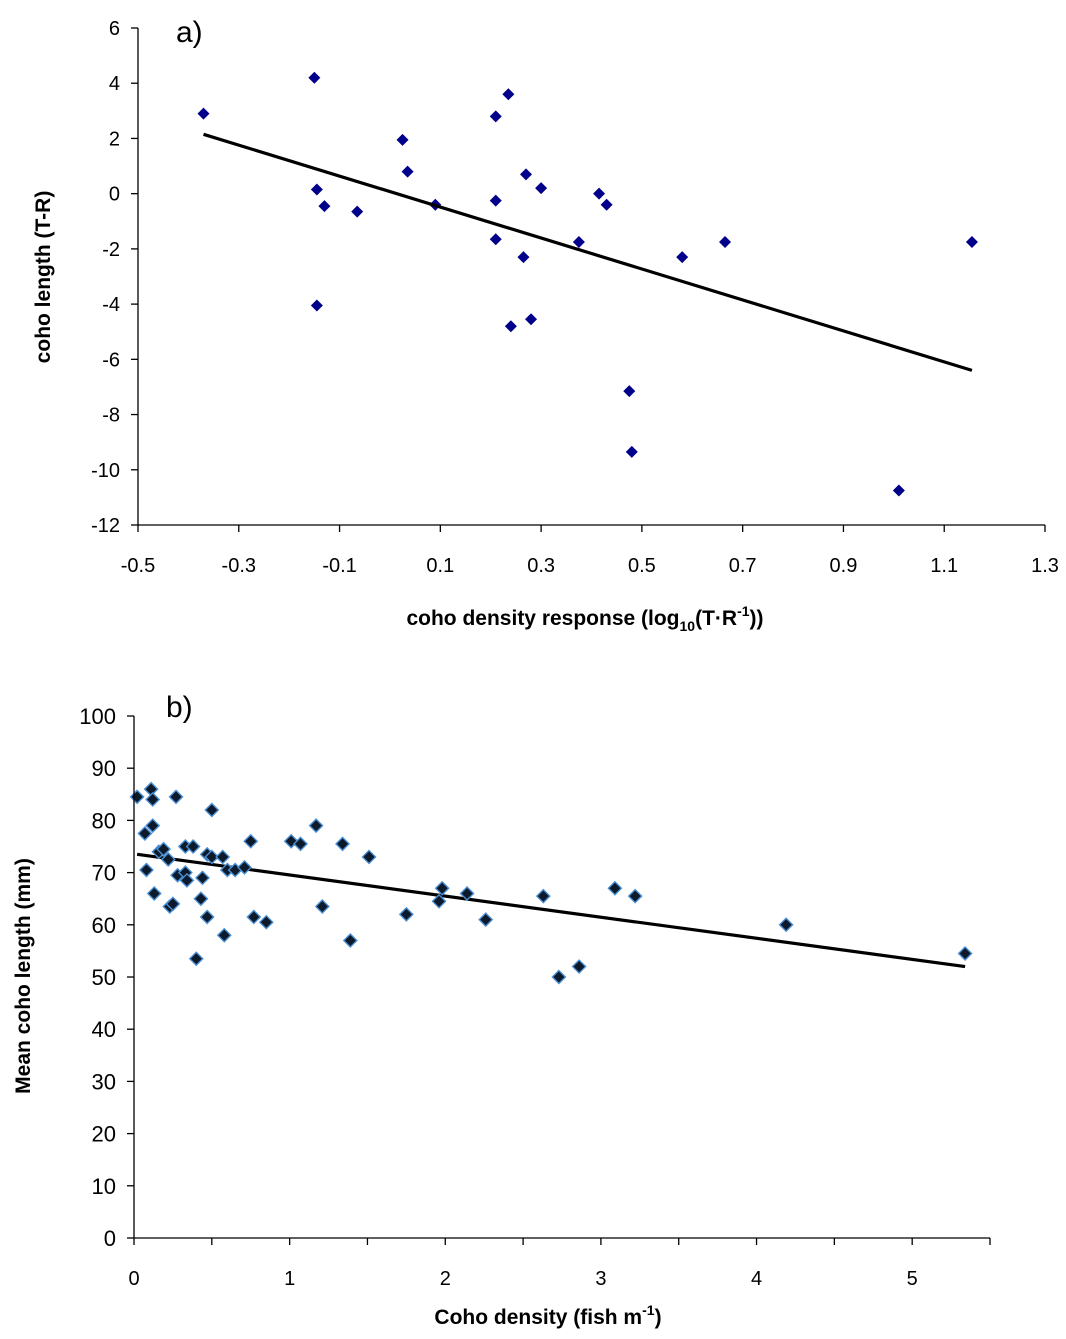  Describe the element at coordinates (912, 1279) in the screenshot. I see `panel-b-x-tick-label: 5` at that location.